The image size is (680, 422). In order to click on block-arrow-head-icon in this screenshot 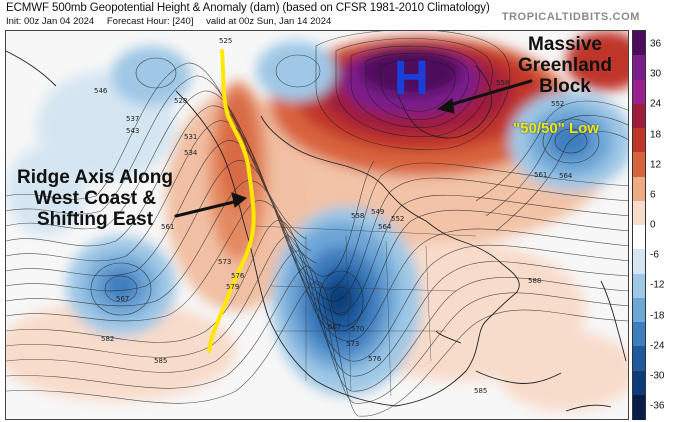, I will do `click(445, 106)`.